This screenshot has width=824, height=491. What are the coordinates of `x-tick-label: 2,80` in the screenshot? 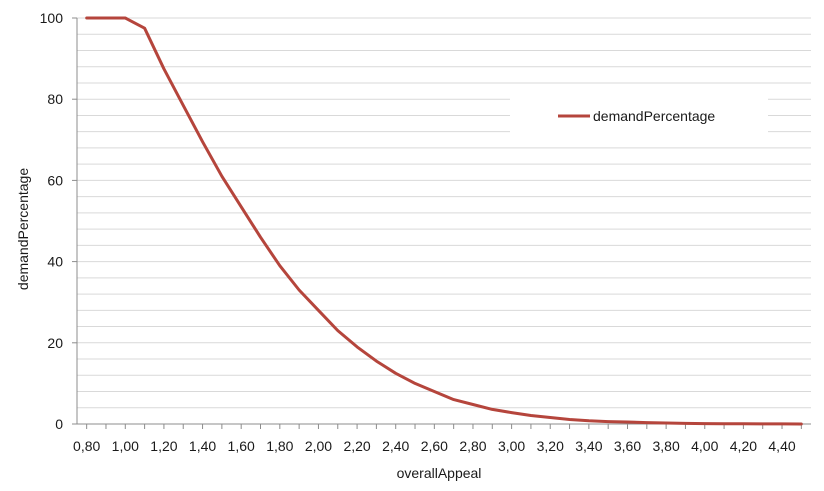 It's located at (472, 446).